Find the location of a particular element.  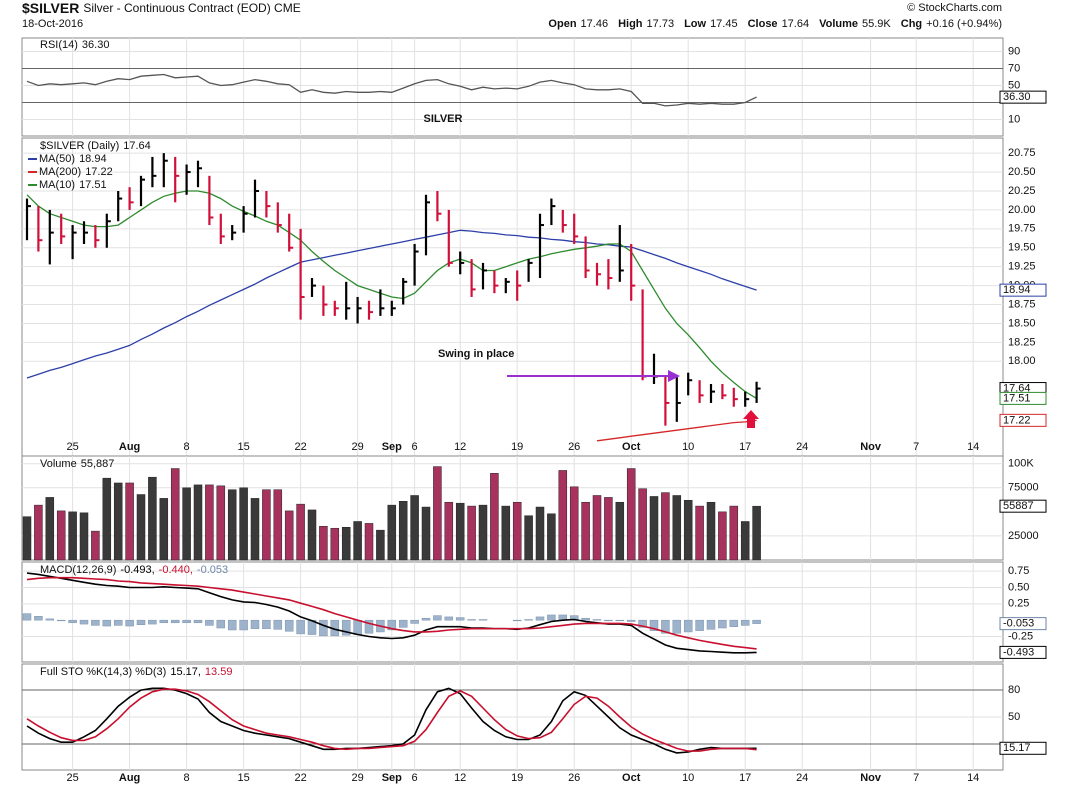

quote-label: Volume is located at coordinates (838, 24).